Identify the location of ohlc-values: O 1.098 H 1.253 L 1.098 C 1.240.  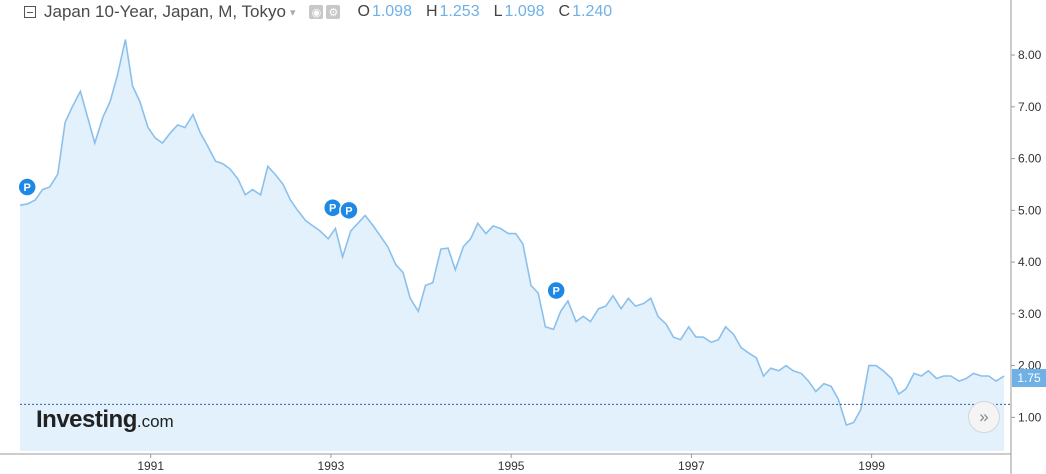
(484, 12).